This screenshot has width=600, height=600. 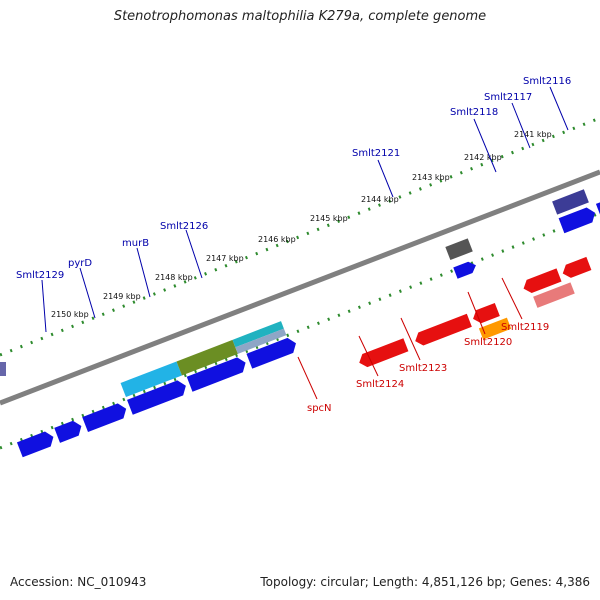 I want to click on forward-gene-fragment, so click(x=3, y=369).